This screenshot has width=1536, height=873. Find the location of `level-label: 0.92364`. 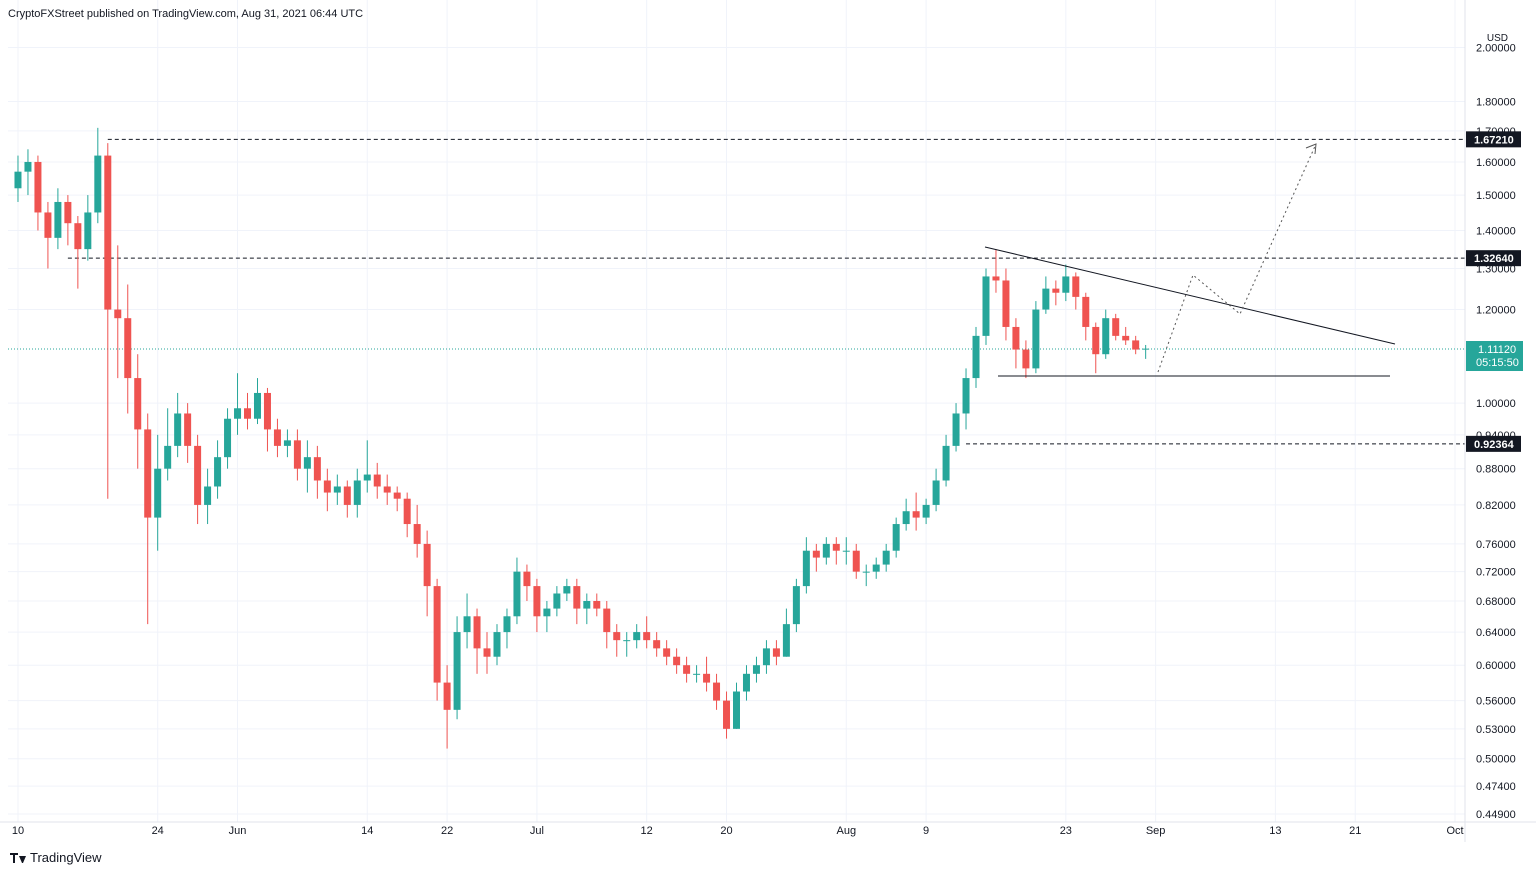

level-label: 0.92364 is located at coordinates (1494, 445).